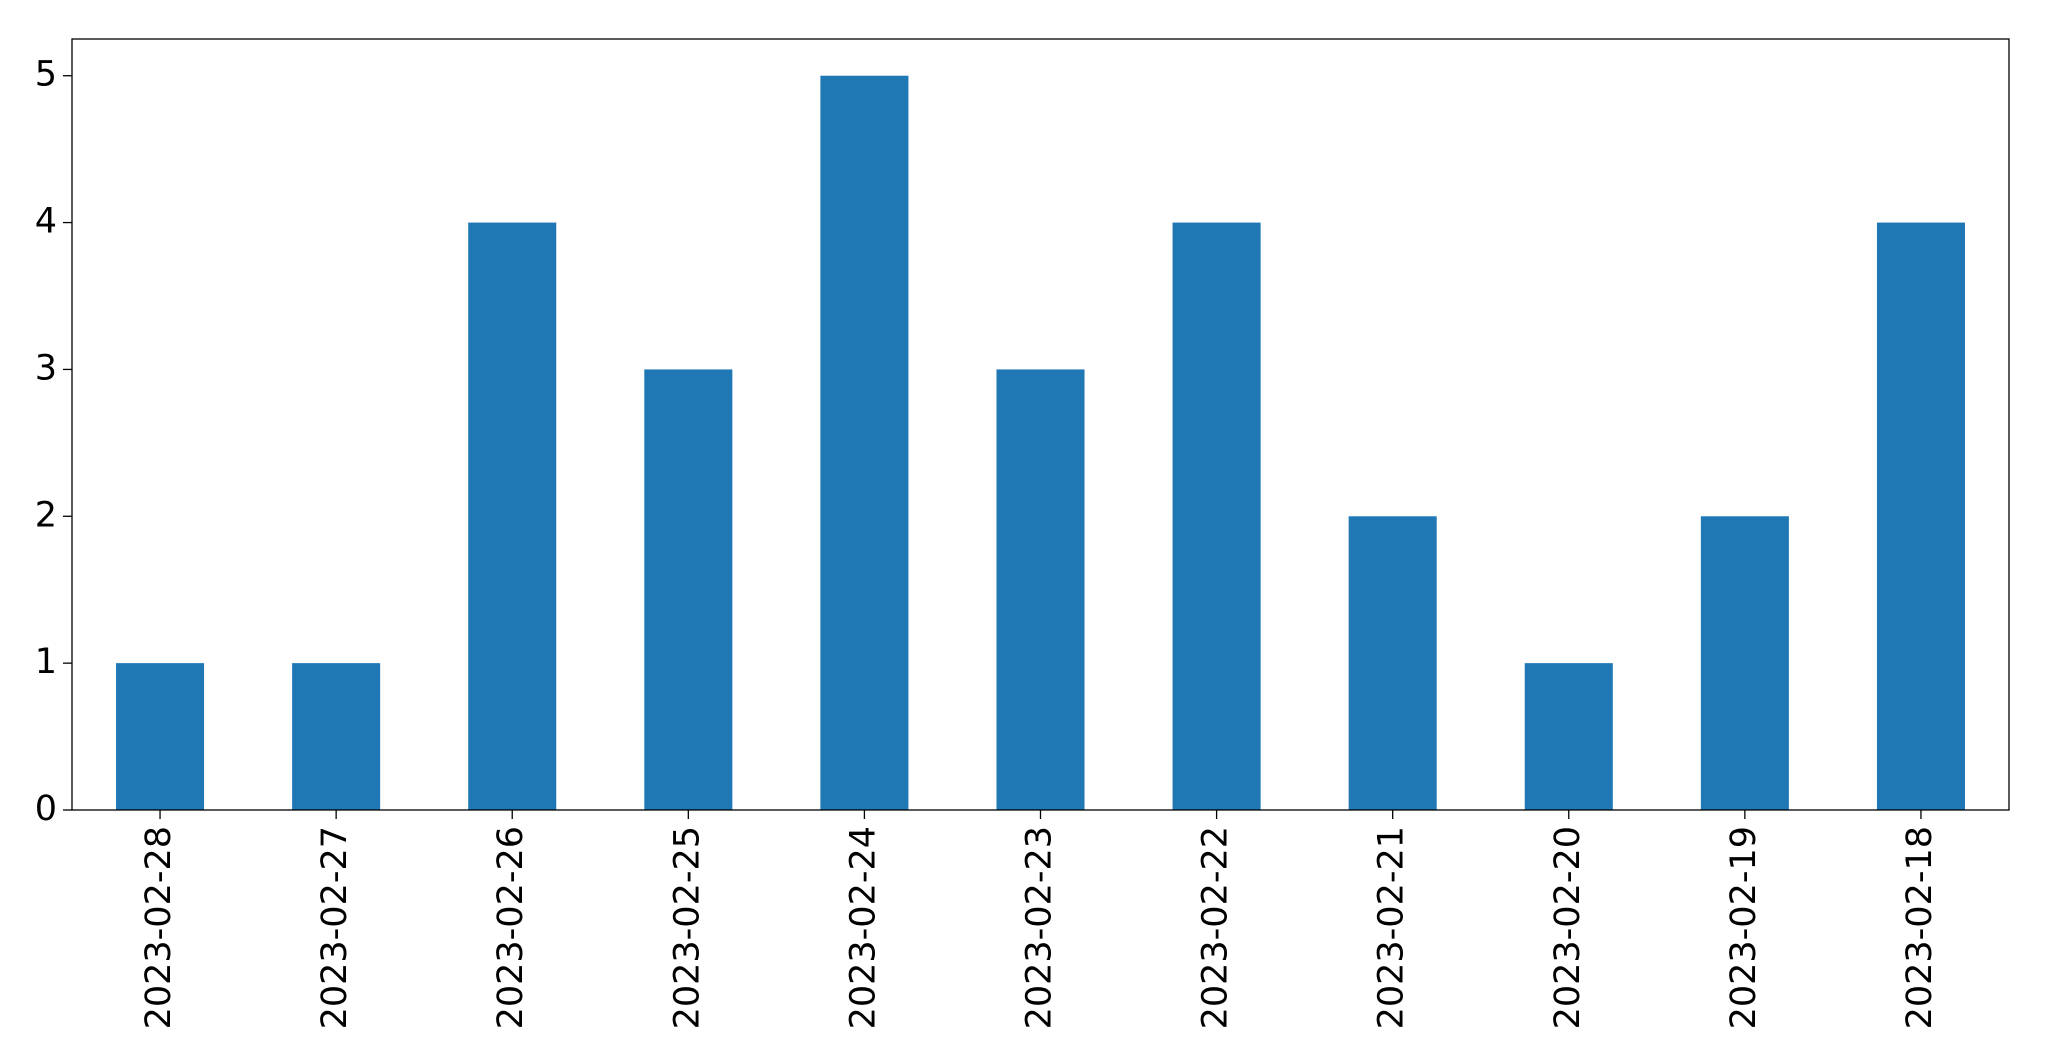 The width and height of the screenshot is (2049, 1061). Describe the element at coordinates (511, 927) in the screenshot. I see `x-tick-label: 2023-02-26` at that location.